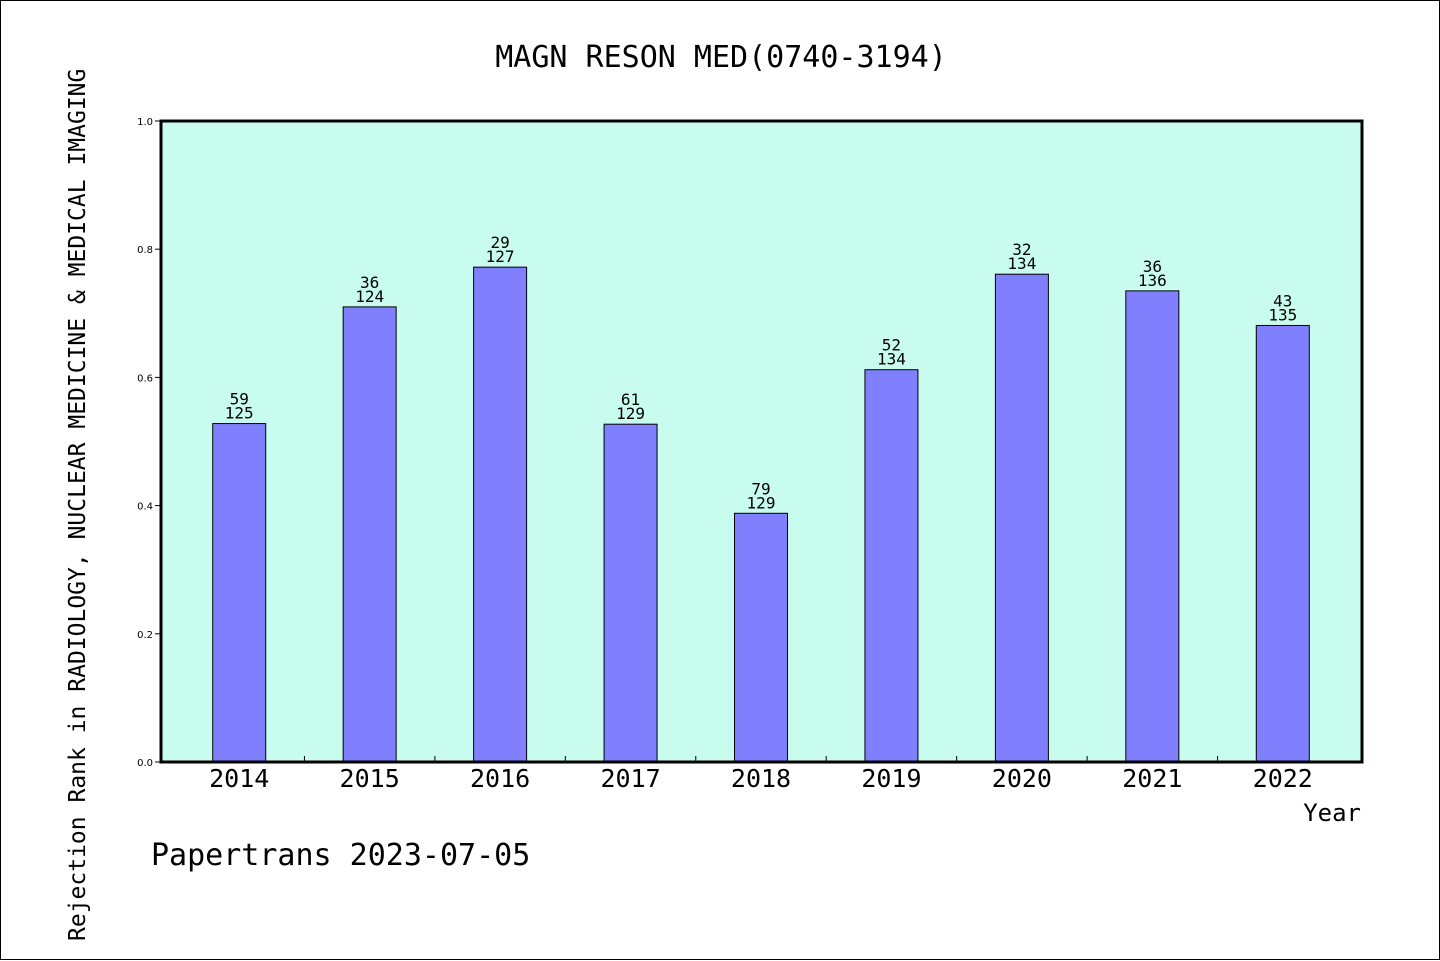 The width and height of the screenshot is (1440, 961). What do you see at coordinates (145, 378) in the screenshot?
I see `y-tick-label: 0.6` at bounding box center [145, 378].